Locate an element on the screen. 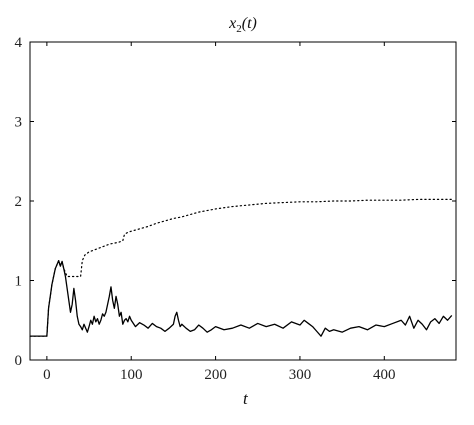 The height and width of the screenshot is (425, 474). x-tick-label: 0 is located at coordinates (47, 375).